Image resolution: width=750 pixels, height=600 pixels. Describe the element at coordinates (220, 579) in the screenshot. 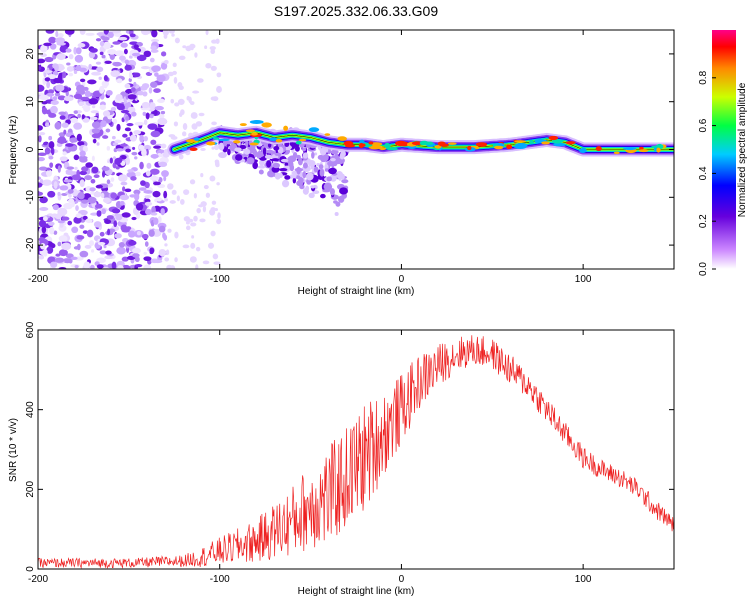

I see `snr-xtick-label: -100` at that location.